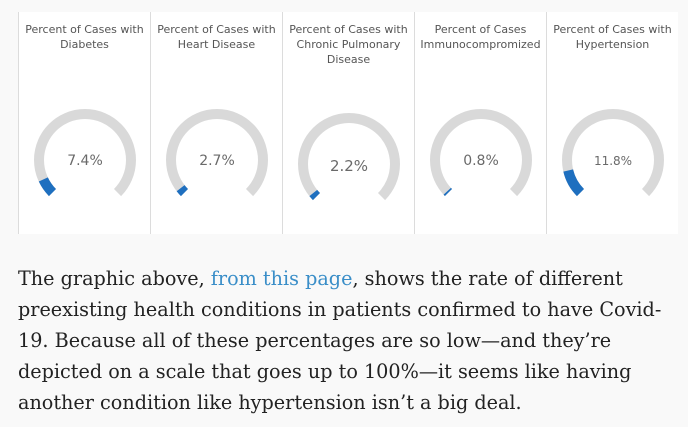  What do you see at coordinates (84, 37) in the screenshot?
I see `gauge-title: Percent of Cases with Diabetes` at bounding box center [84, 37].